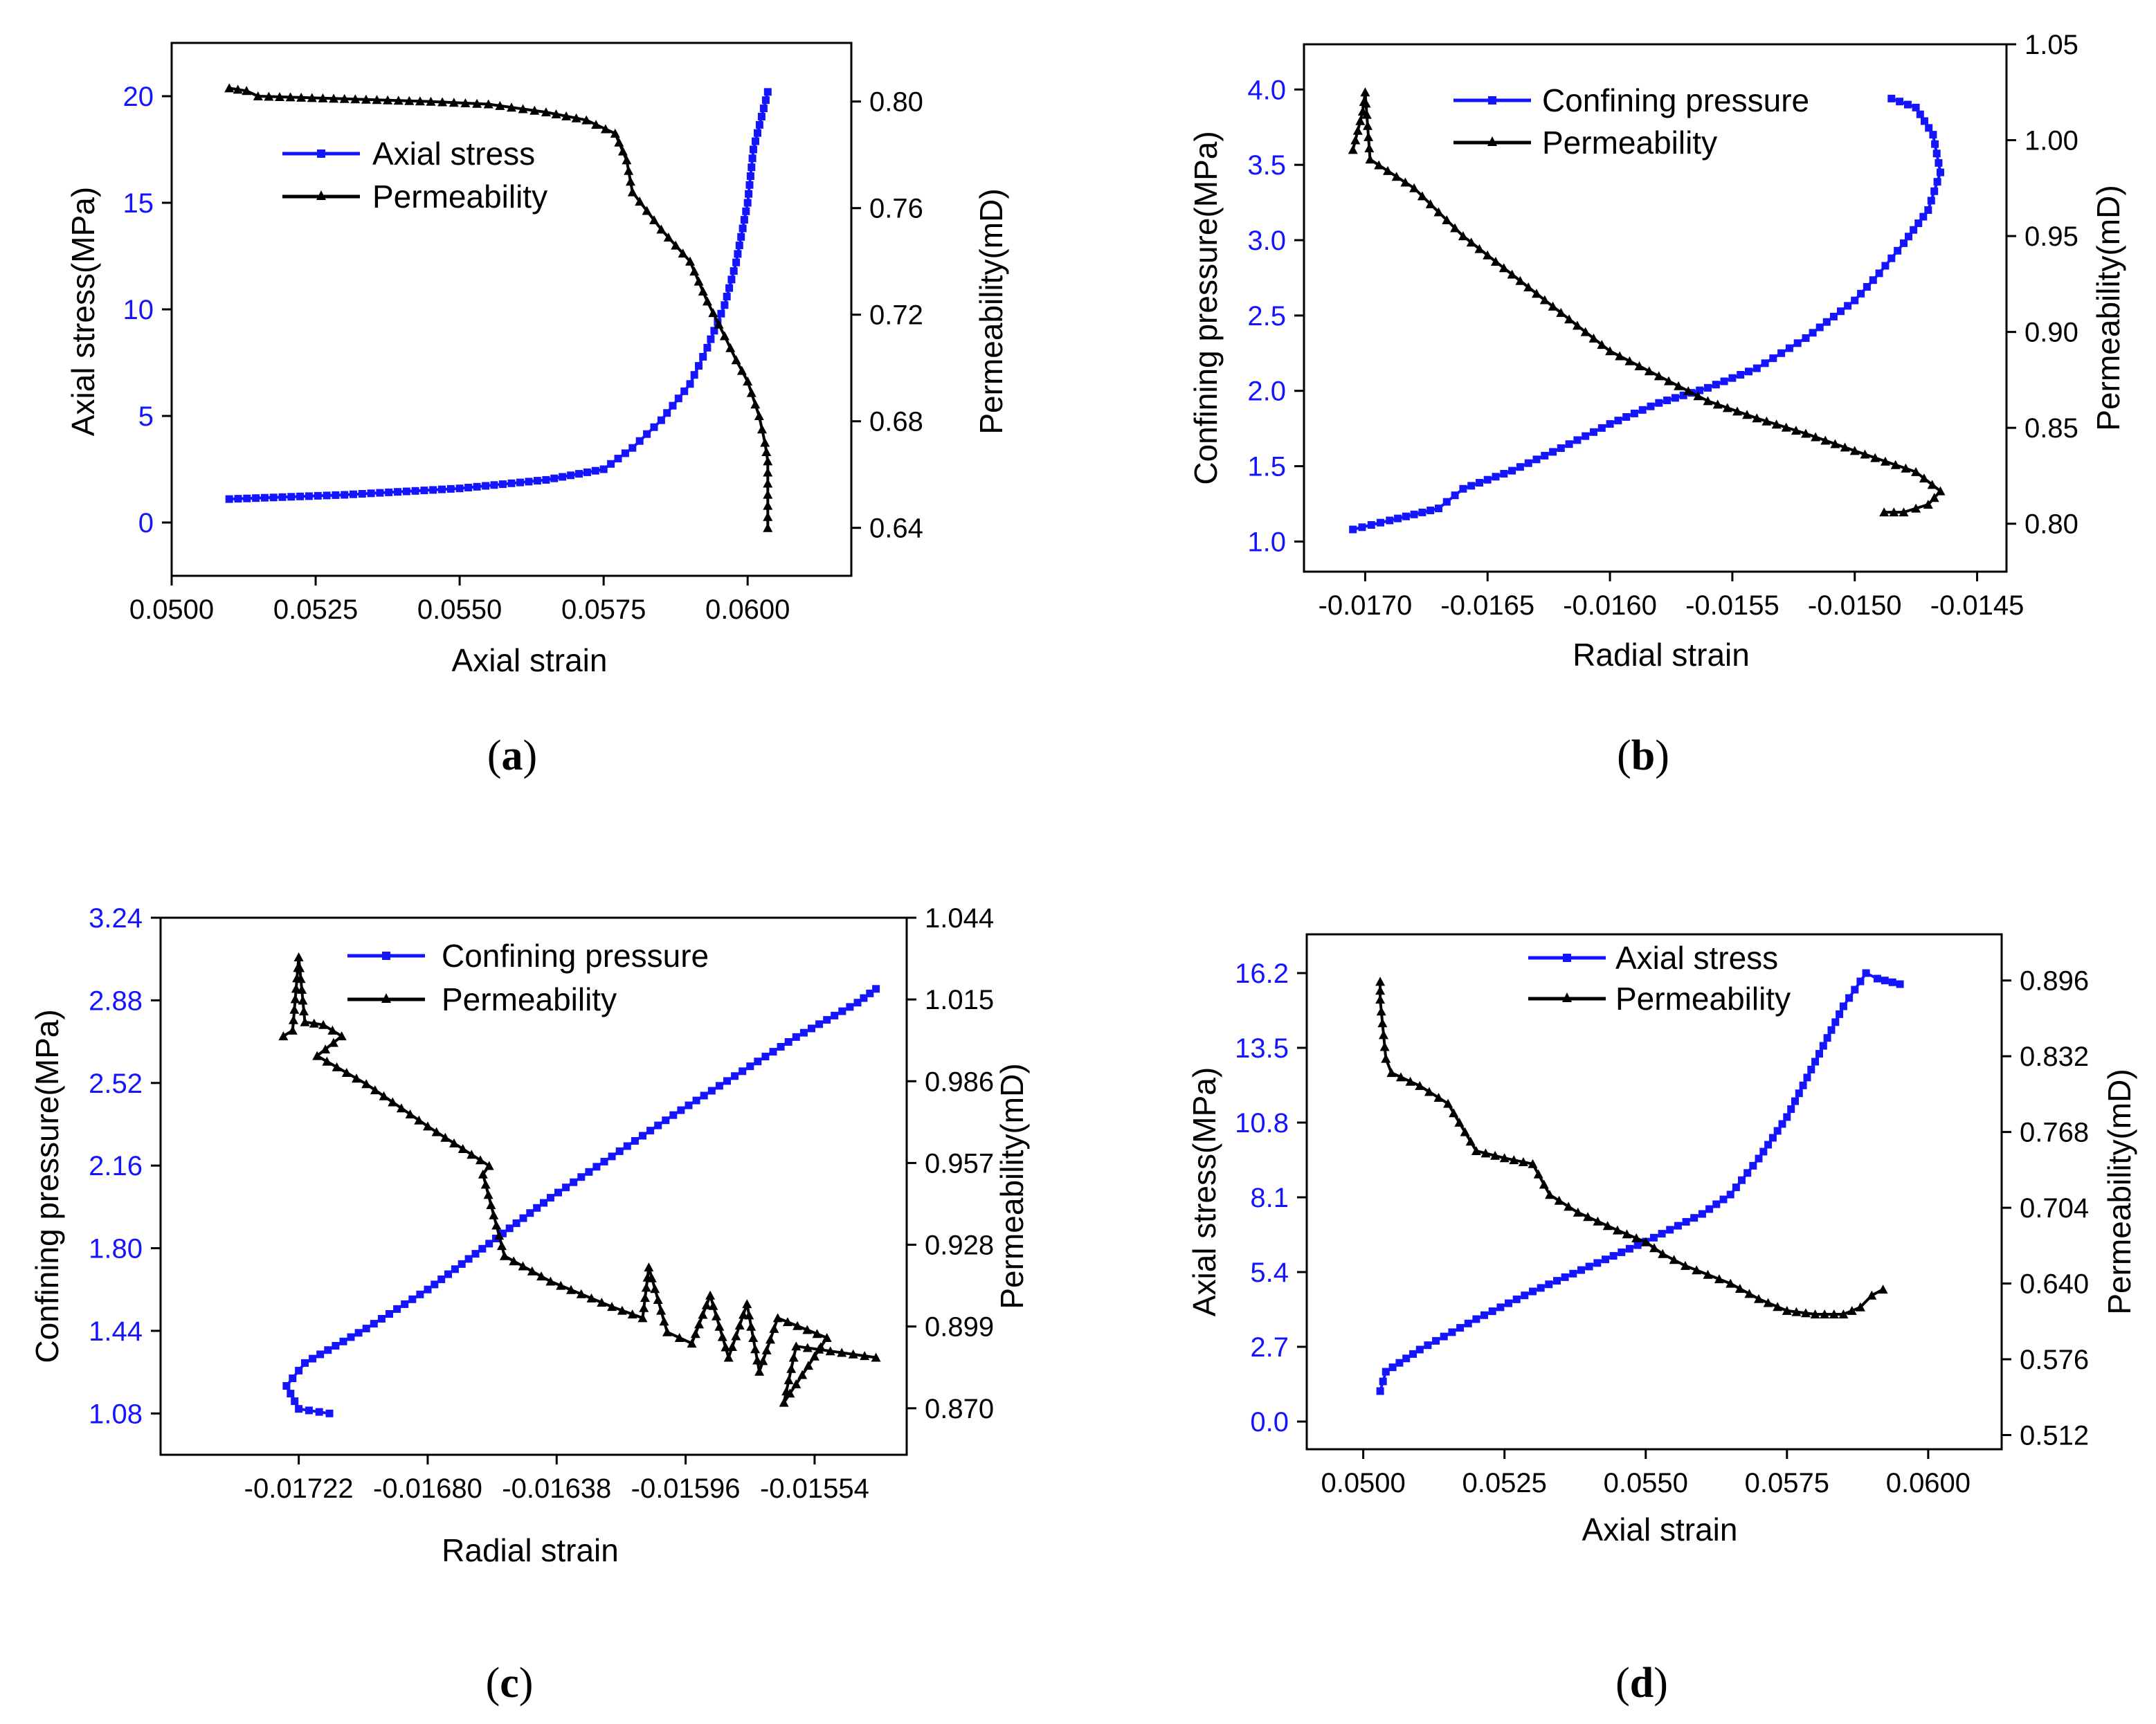 This screenshot has width=2156, height=1724. Describe the element at coordinates (116, 1331) in the screenshot. I see `y-tick-label: 1.44` at that location.